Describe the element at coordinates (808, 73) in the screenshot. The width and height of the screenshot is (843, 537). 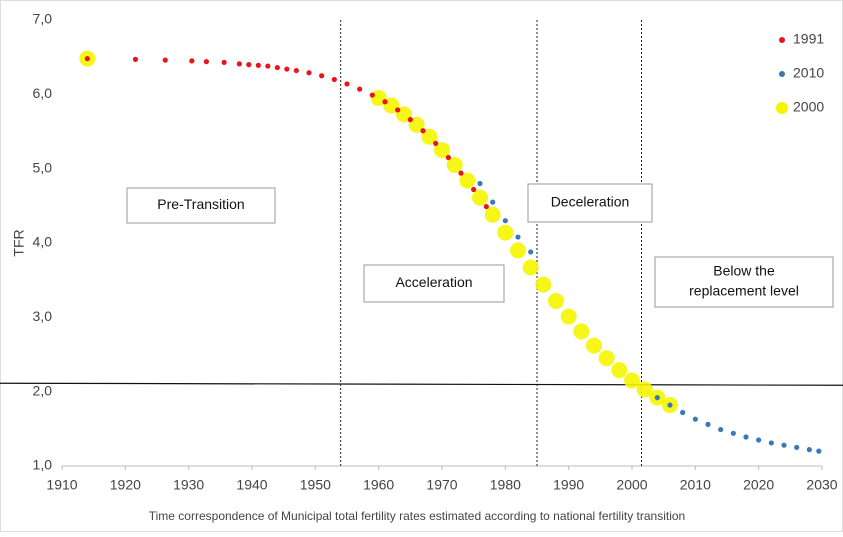
I see `legend-label: 2010` at that location.